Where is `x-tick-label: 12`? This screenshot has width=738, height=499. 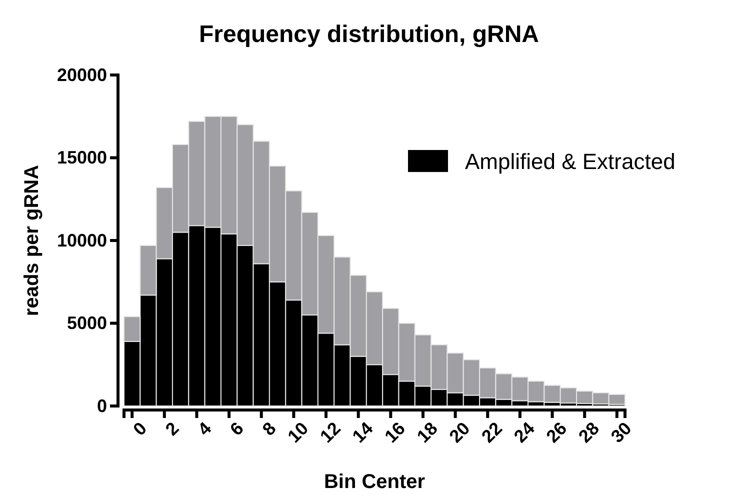 x-tick-label: 12 is located at coordinates (330, 432).